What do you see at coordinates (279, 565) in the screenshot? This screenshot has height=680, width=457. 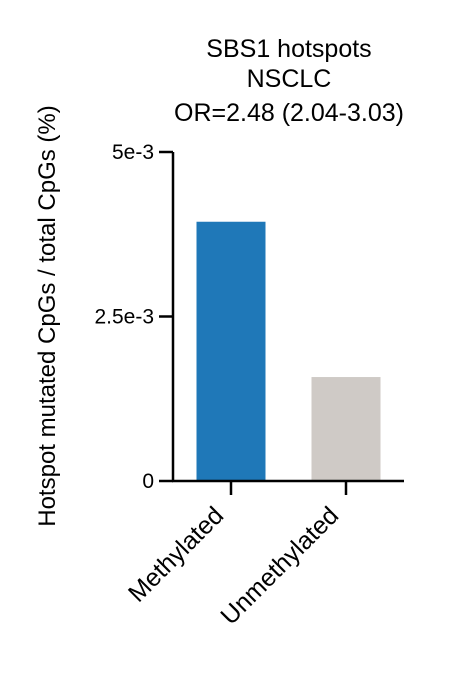 I see `x-tick-label-unmethylated: Unmethylated` at bounding box center [279, 565].